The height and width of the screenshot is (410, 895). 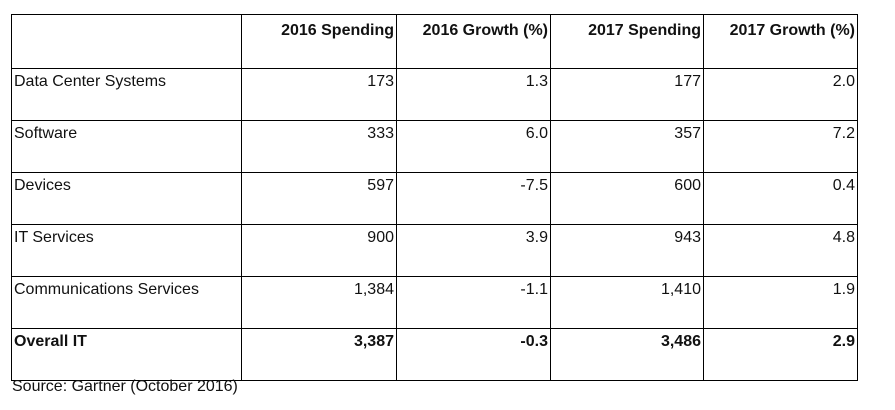 I want to click on cell-2017-spending: 943, so click(x=627, y=250).